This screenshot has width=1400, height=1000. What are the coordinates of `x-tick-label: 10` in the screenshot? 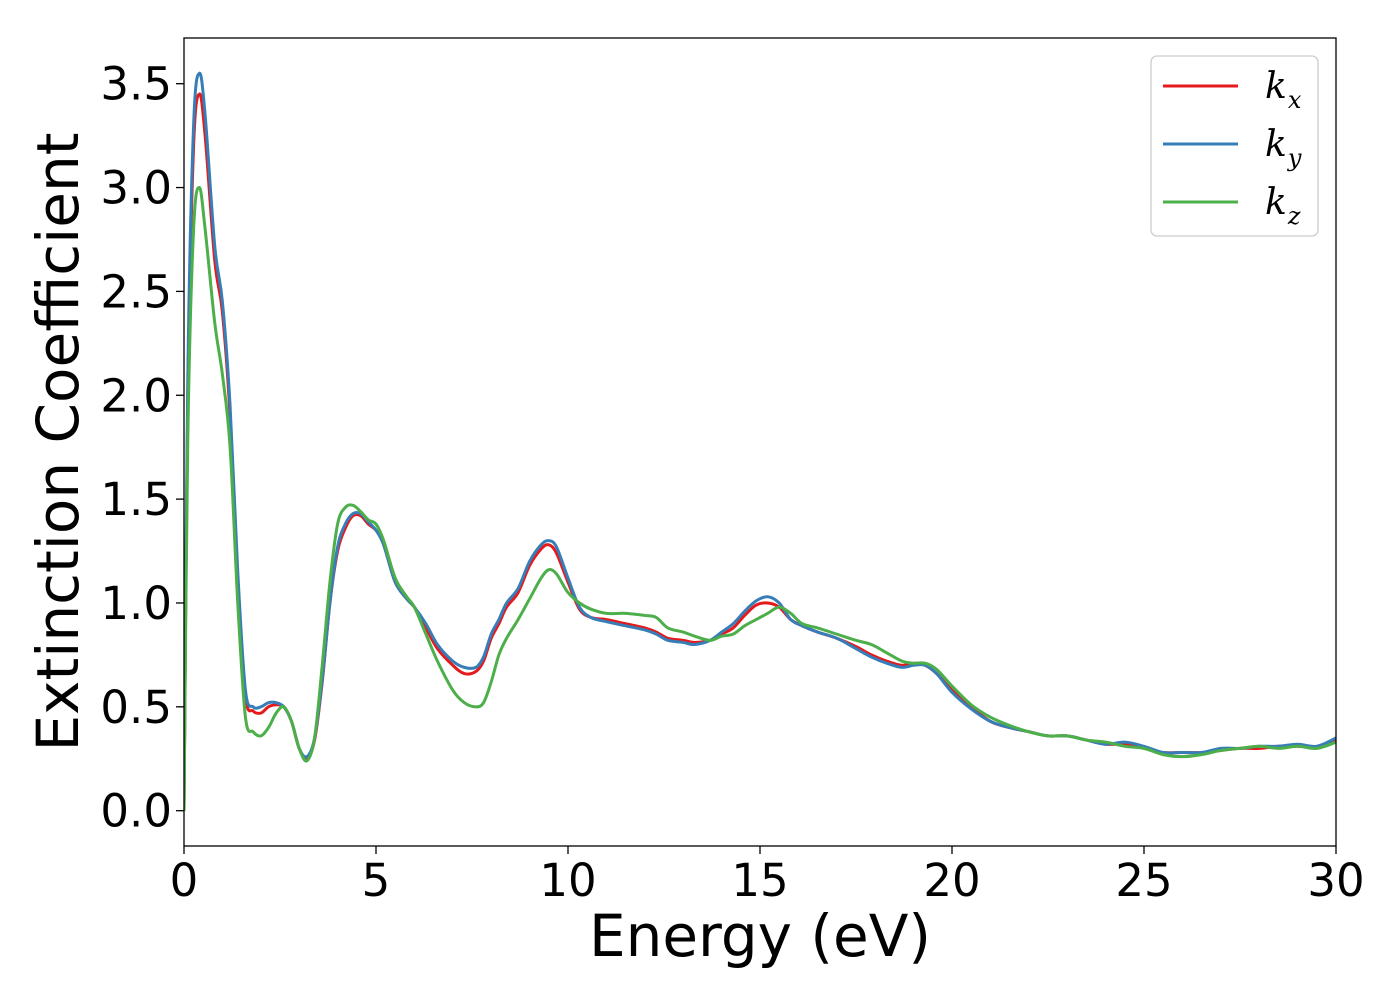 It's located at (567, 880).